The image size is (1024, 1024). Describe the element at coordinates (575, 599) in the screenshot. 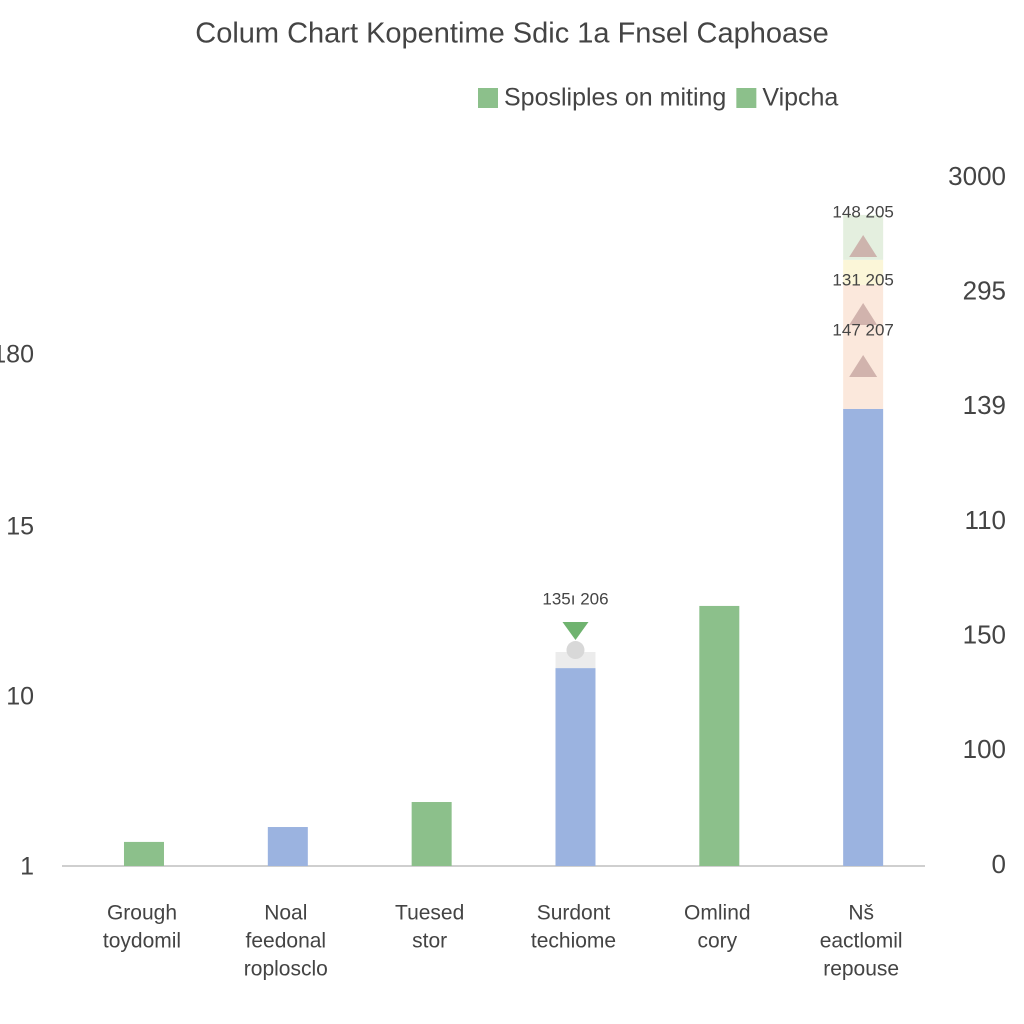

I see `annotation: 135ı 206` at that location.